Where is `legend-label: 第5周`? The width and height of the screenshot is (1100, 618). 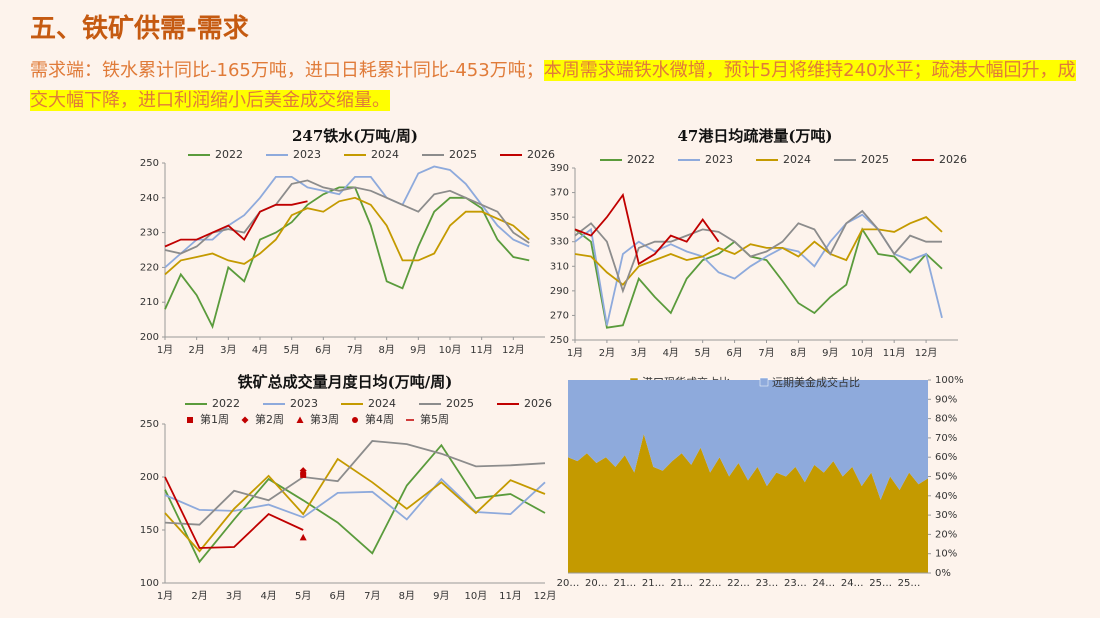
legend-label: 第5周 is located at coordinates (434, 419).